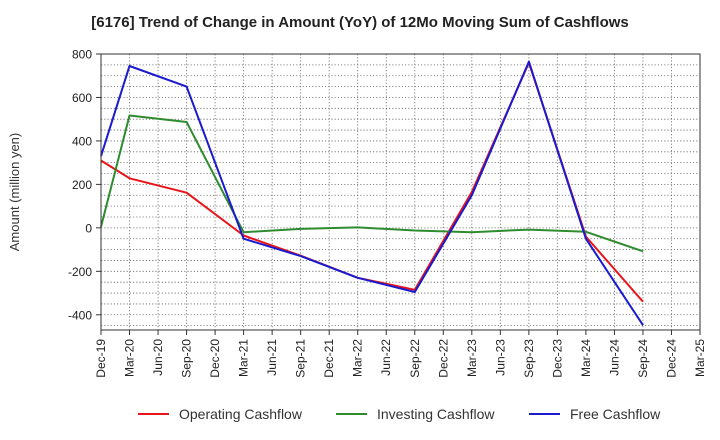 Image resolution: width=720 pixels, height=440 pixels. What do you see at coordinates (80, 272) in the screenshot?
I see `y-tick-label: -200` at bounding box center [80, 272].